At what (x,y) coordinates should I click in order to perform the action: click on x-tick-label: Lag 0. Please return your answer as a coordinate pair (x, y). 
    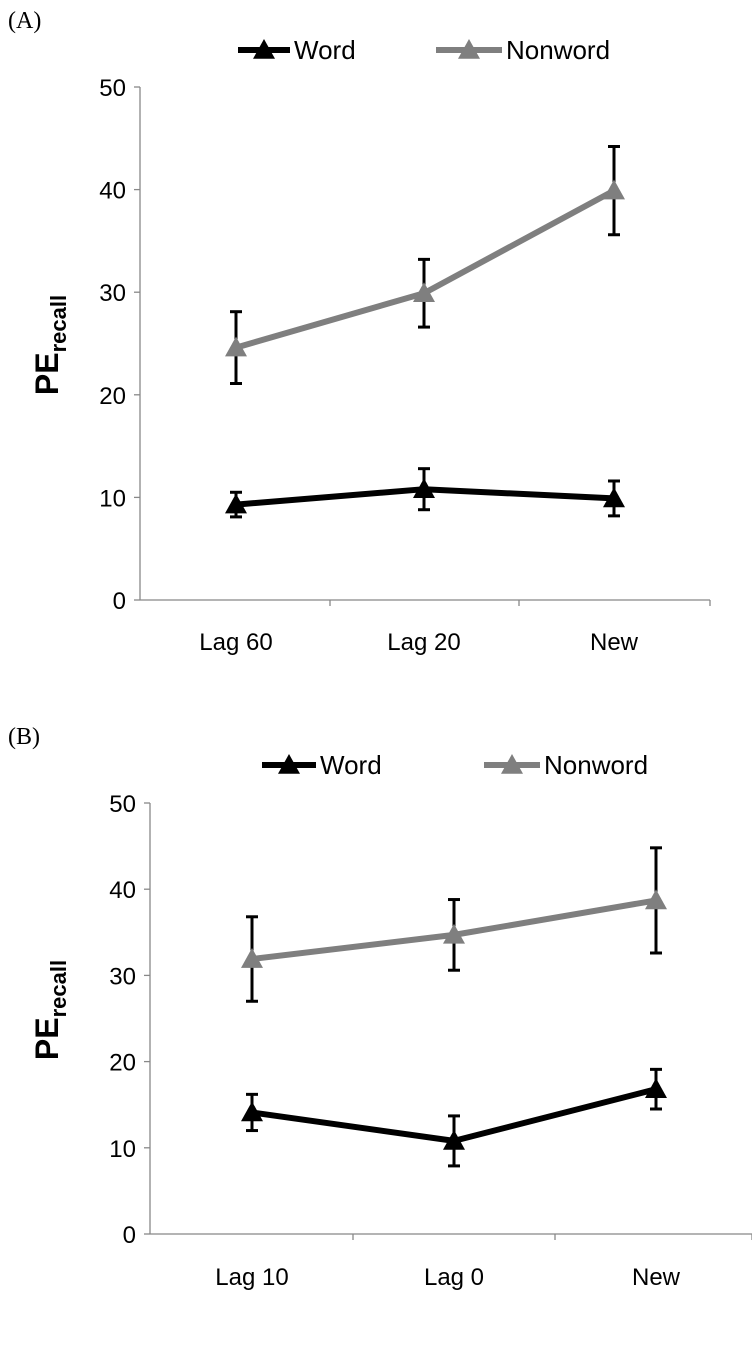
    Looking at the image, I should click on (454, 1277).